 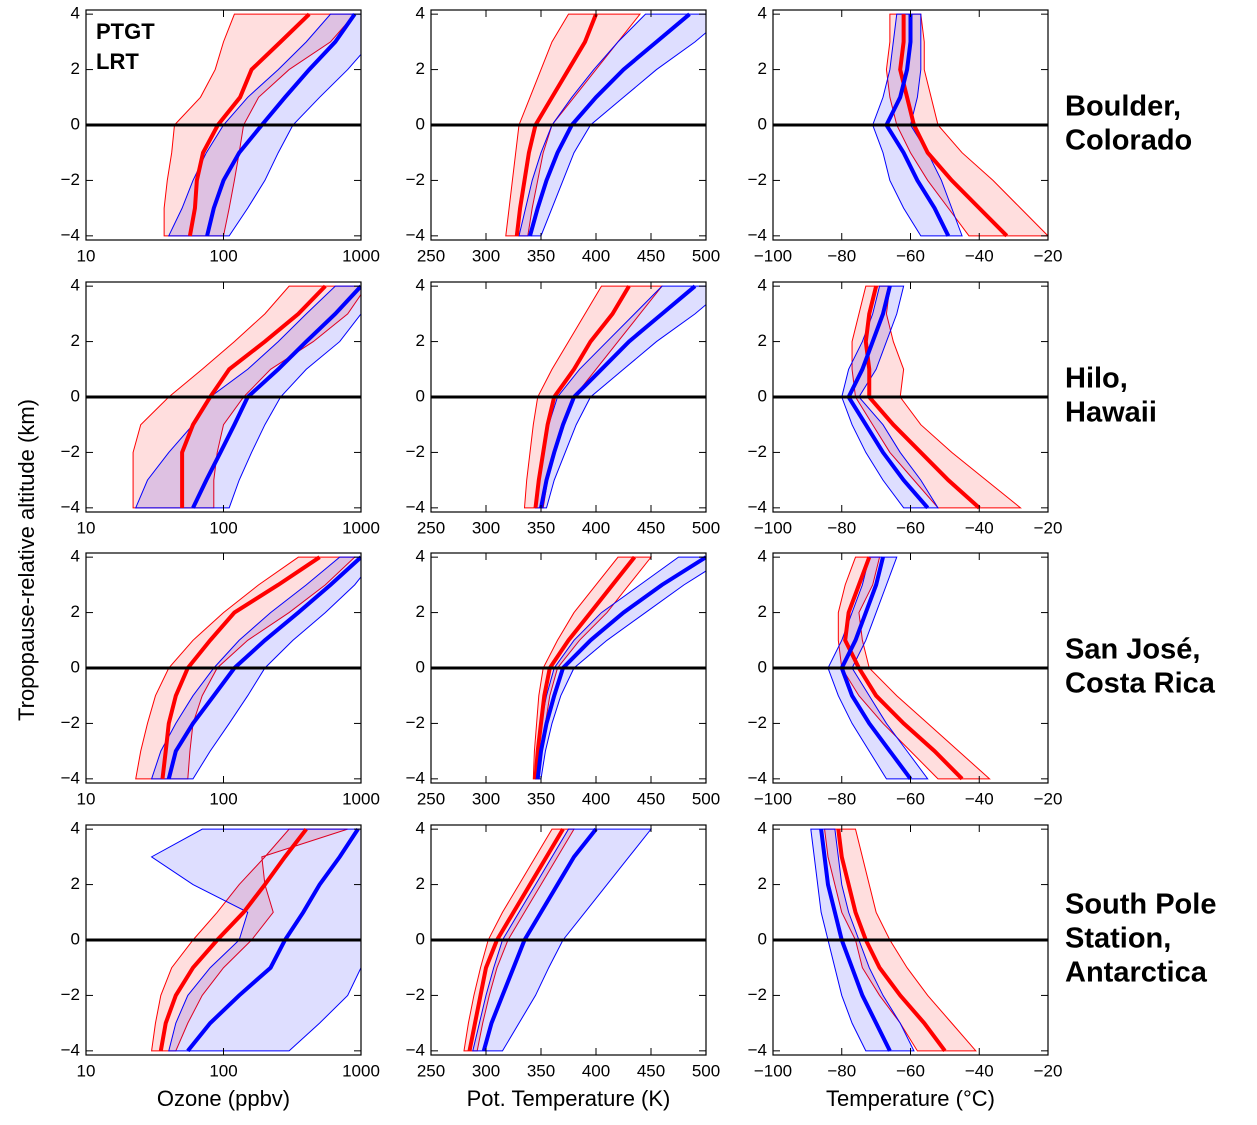 What do you see at coordinates (1132, 650) in the screenshot?
I see `station-label: San José,` at bounding box center [1132, 650].